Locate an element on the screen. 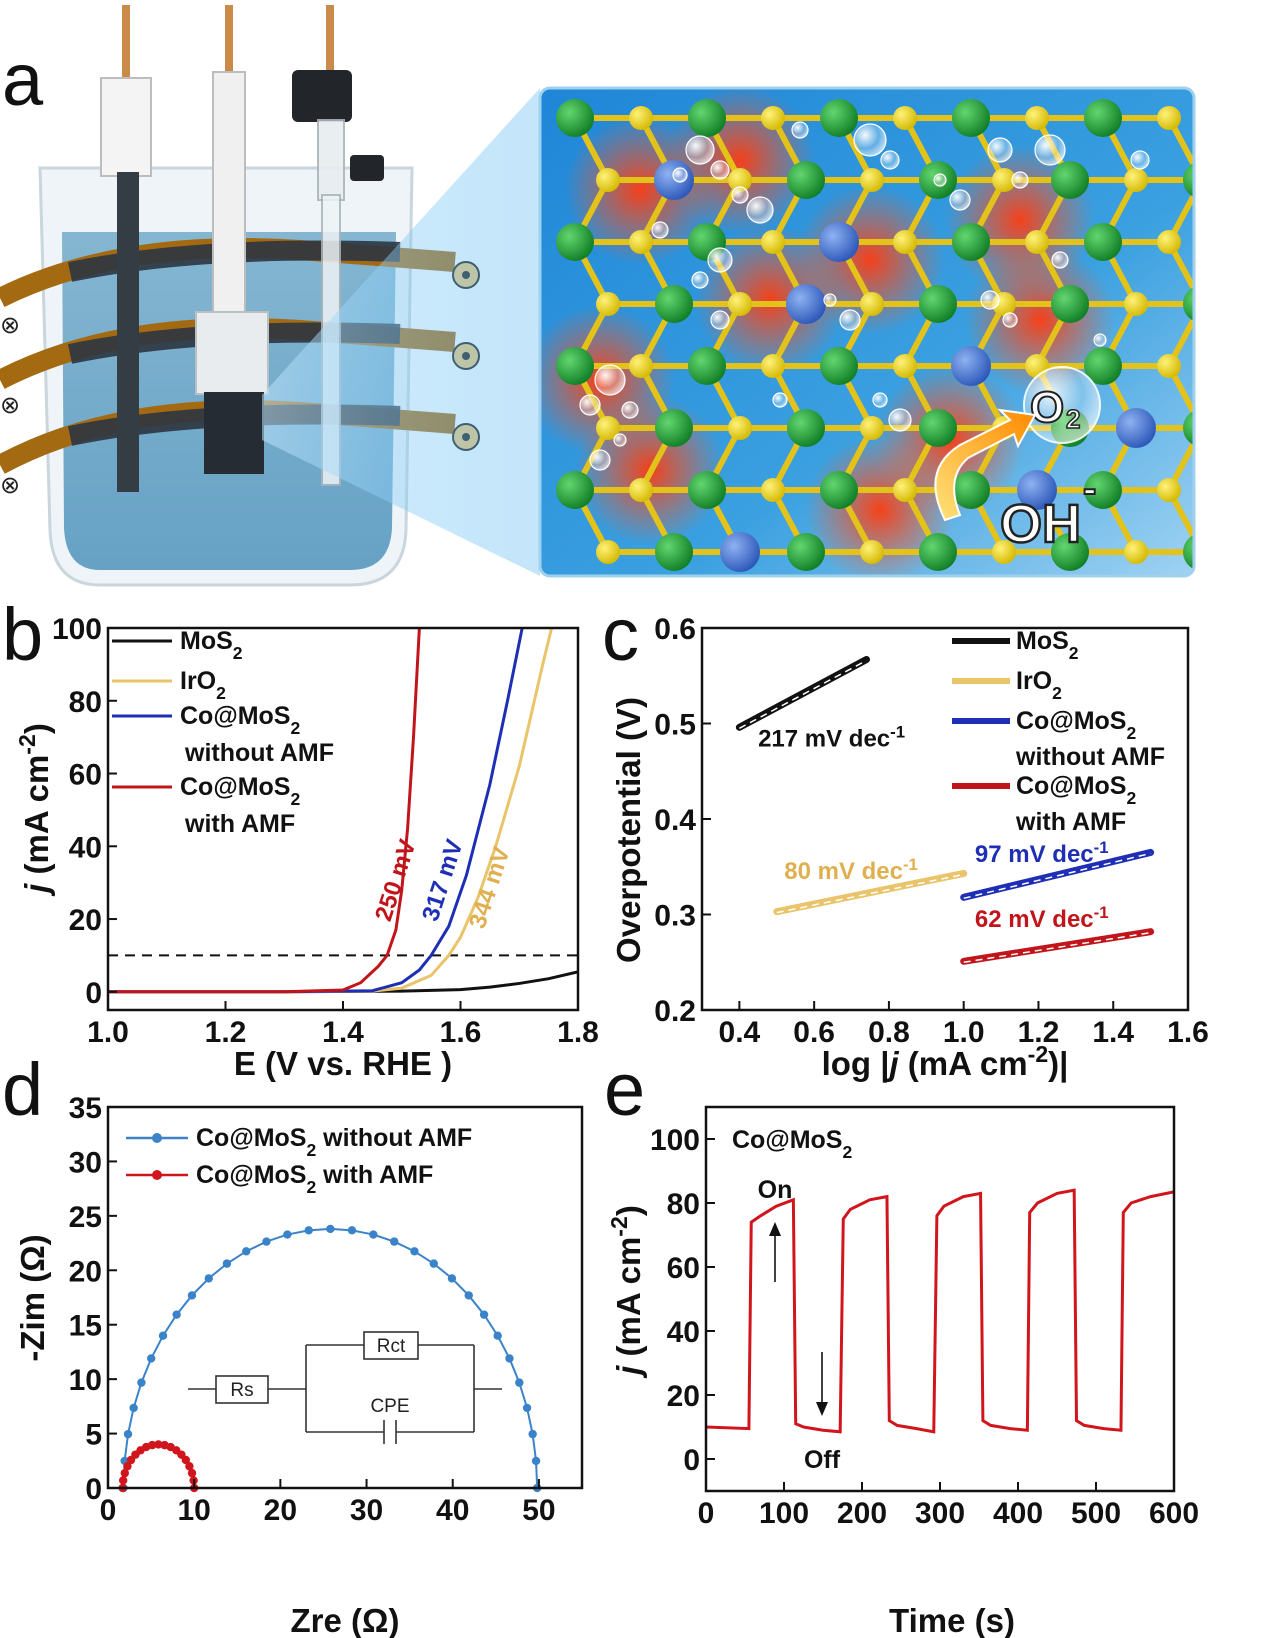  x-tick-label: 0.8 is located at coordinates (889, 1032).